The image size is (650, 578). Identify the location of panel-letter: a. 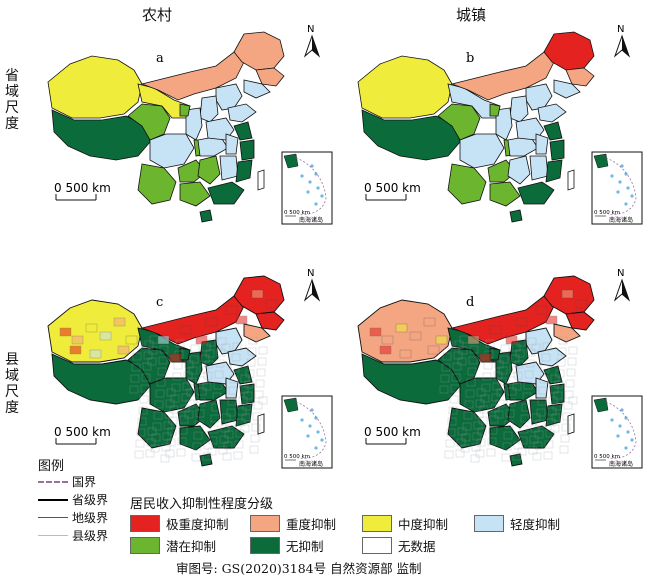
(160, 58).